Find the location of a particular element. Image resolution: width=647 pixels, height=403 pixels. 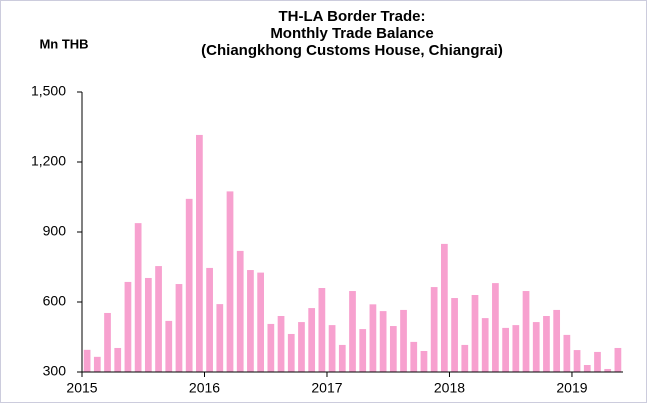

y-axis-label: Mn THB is located at coordinates (63, 43).